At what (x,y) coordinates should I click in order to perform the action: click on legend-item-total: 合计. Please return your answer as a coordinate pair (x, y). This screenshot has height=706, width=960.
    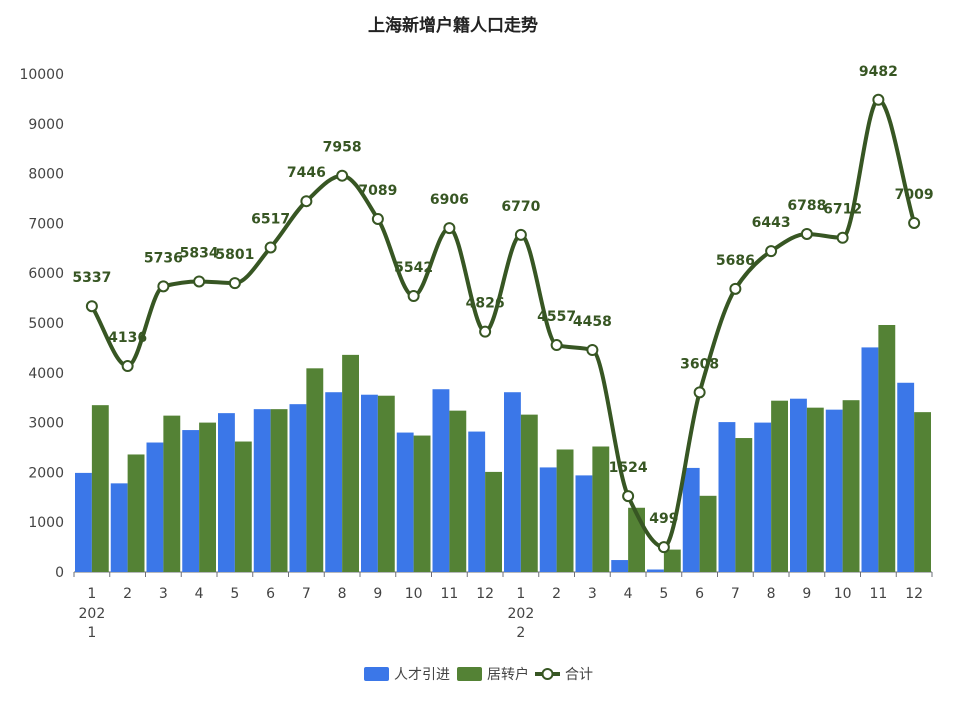
    Looking at the image, I should click on (564, 675).